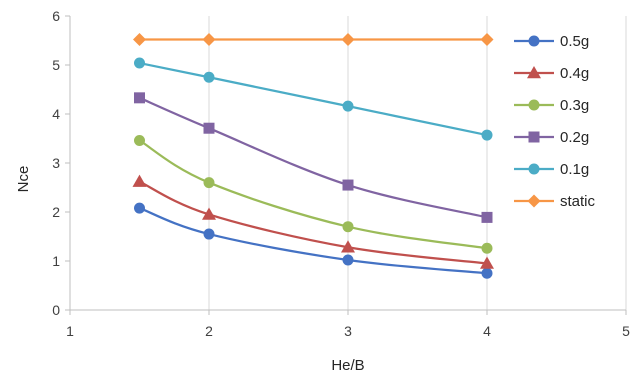 This screenshot has width=643, height=378. I want to click on x-tick-labels: 1 2 3 4 5, so click(348, 331).